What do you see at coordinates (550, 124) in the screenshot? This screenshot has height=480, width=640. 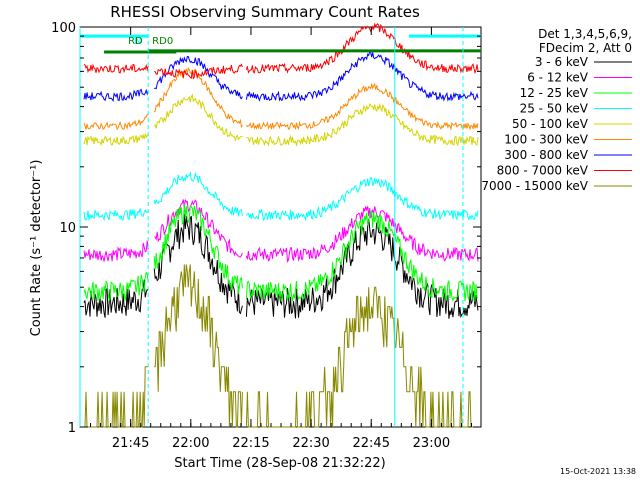 I see `legend-label-4: 50 - 100 keV` at bounding box center [550, 124].